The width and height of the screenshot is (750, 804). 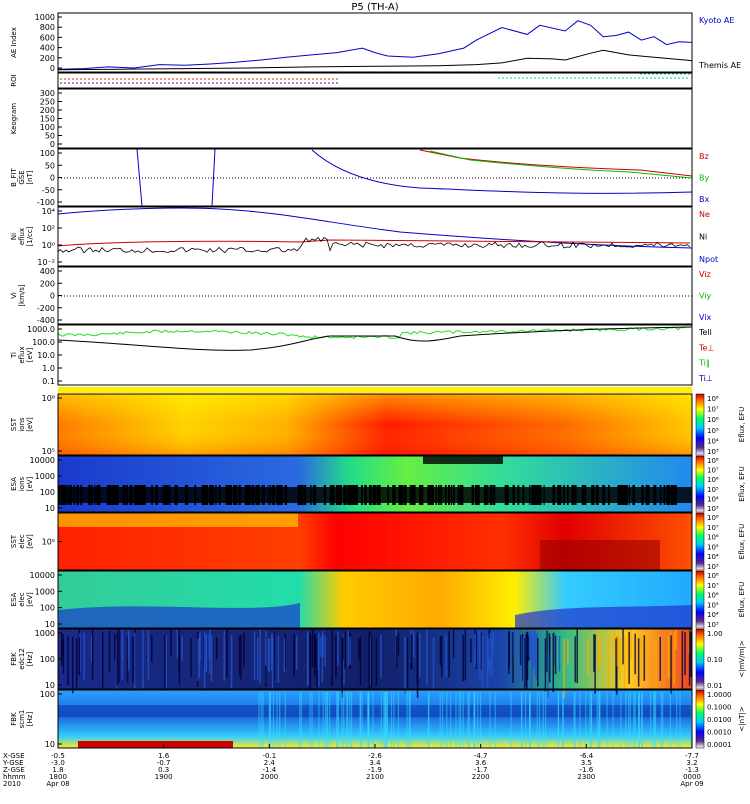 I want to click on colorbar-tick: 10⁴, so click(x=713, y=499).